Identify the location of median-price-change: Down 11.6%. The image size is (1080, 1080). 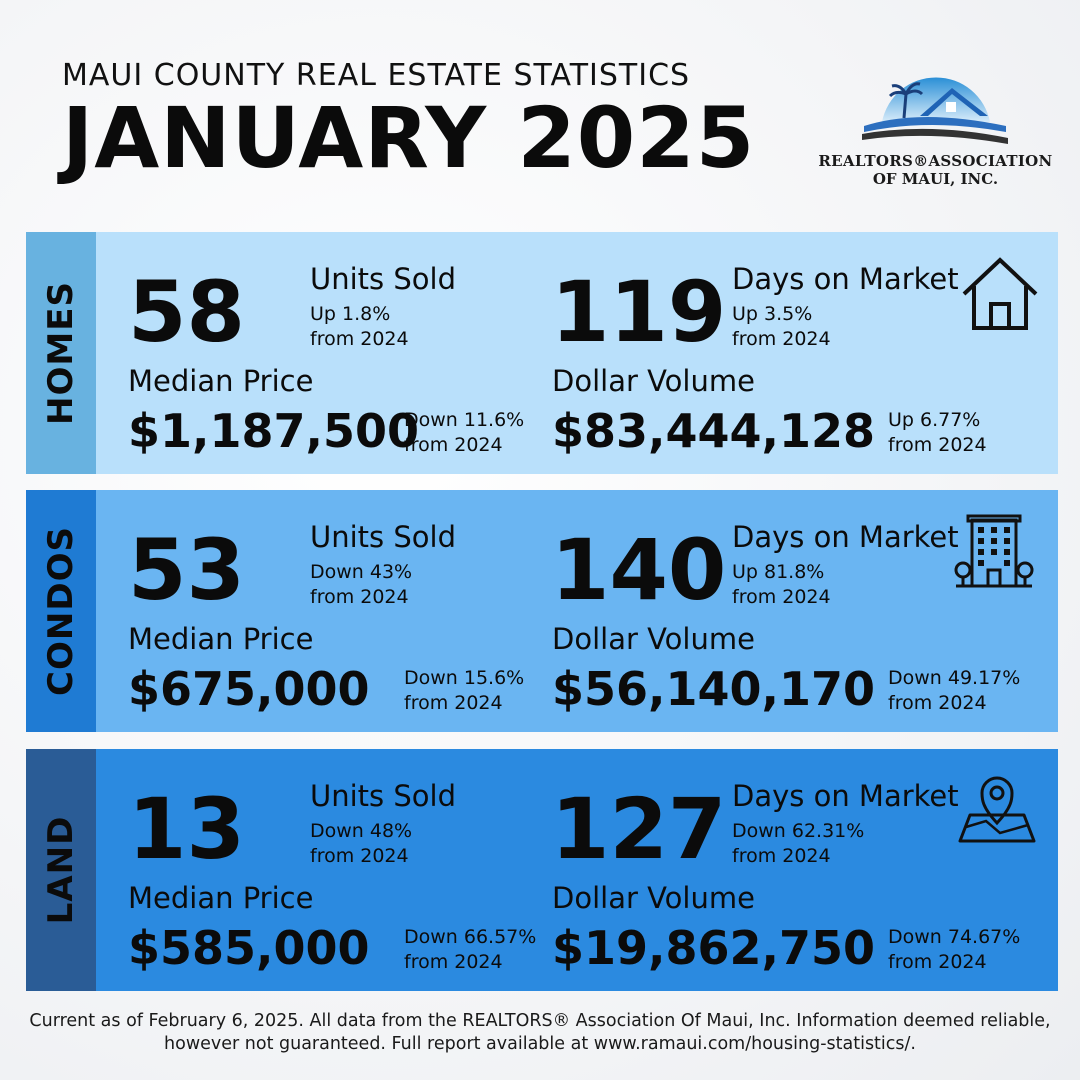
(464, 420).